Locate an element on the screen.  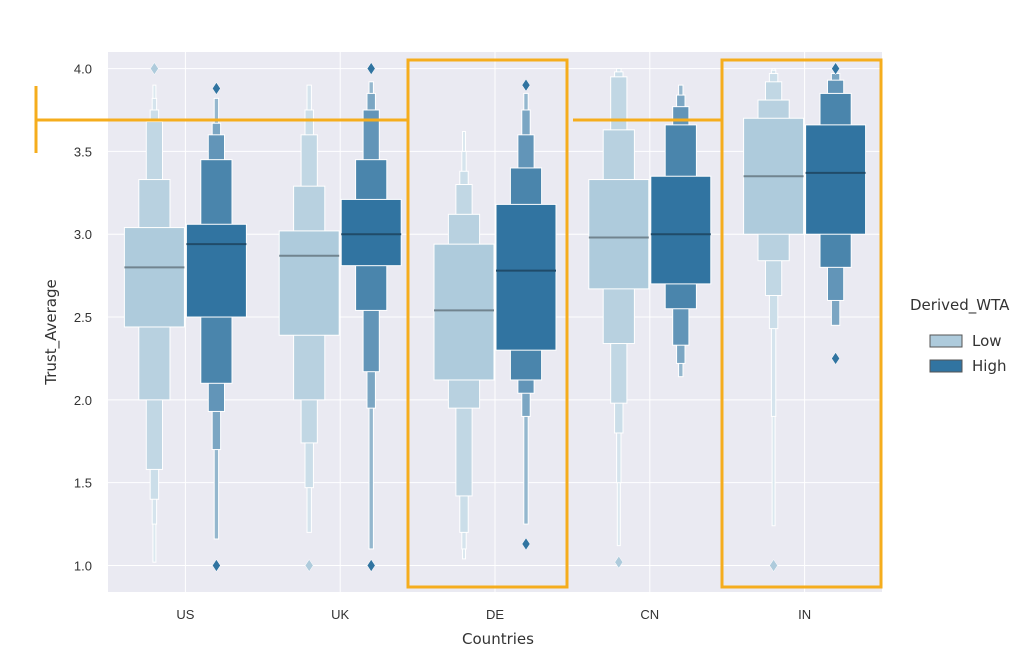
y-tick-labels: 1.0 1.5 2.0 2.5 3.0 3.5 4.0 is located at coordinates (83, 318).